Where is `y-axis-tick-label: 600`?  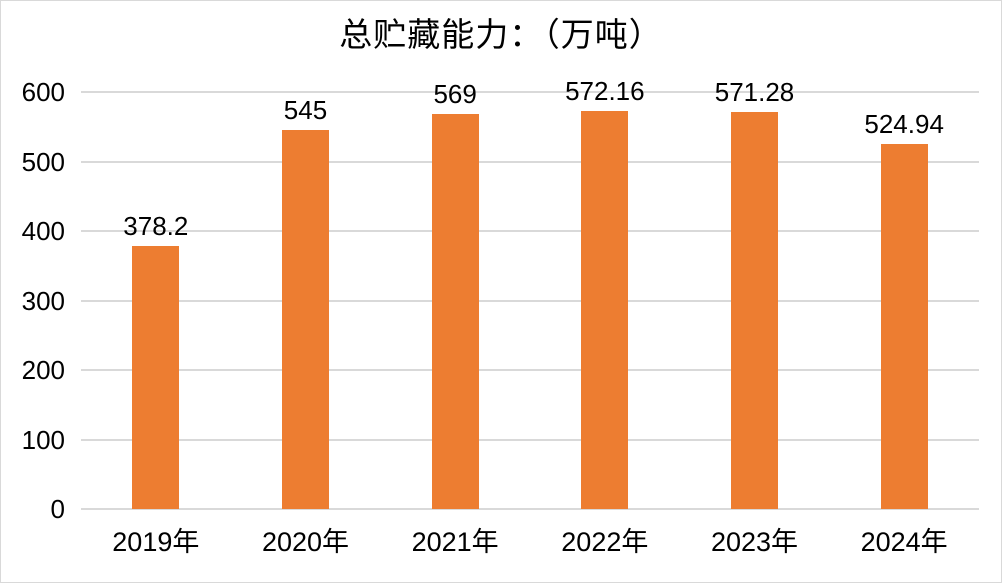
y-axis-tick-label: 600 is located at coordinates (43, 92).